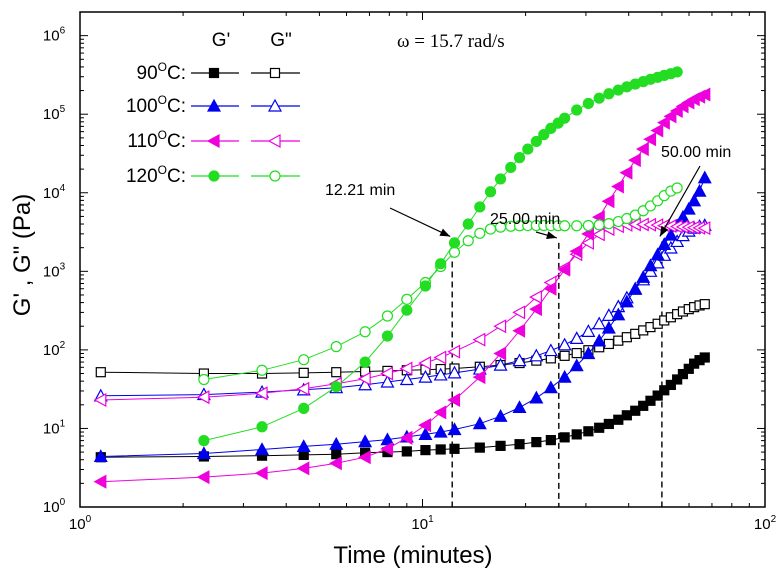  I want to click on legend-header-gdoubleprime: G", so click(281, 40).